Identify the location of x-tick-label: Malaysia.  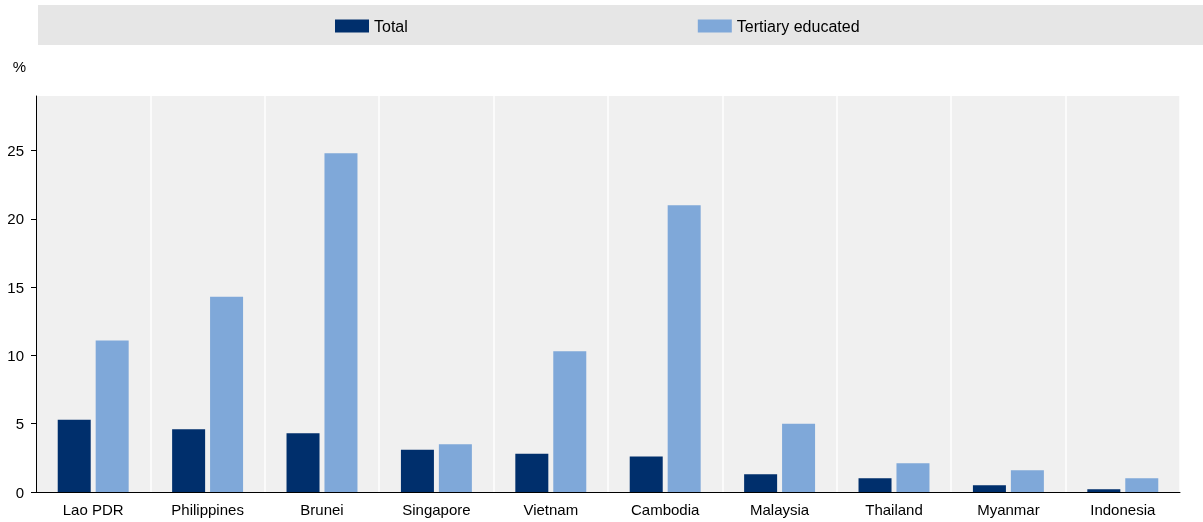
(780, 509).